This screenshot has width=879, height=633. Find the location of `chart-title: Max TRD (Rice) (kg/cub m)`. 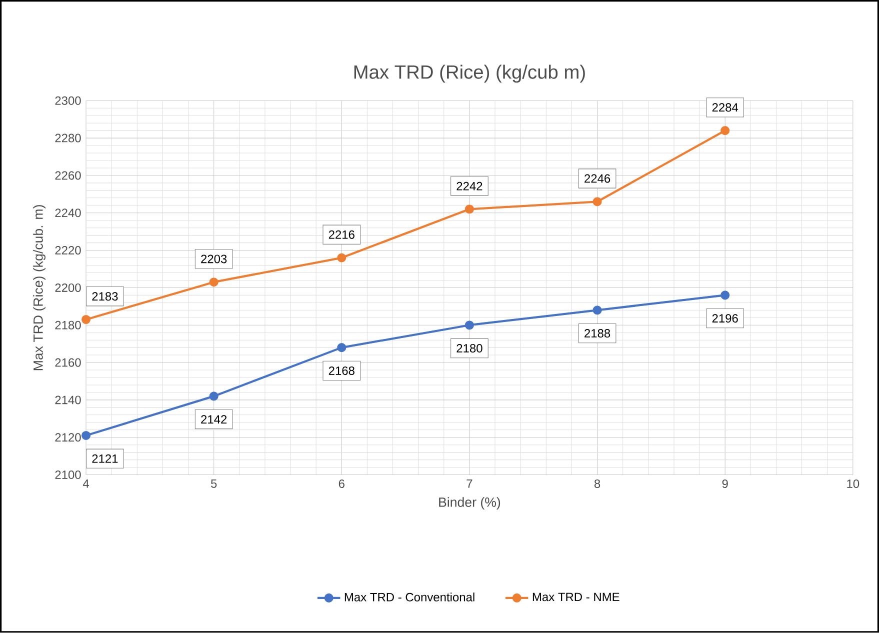

chart-title: Max TRD (Rice) (kg/cub m) is located at coordinates (469, 73).